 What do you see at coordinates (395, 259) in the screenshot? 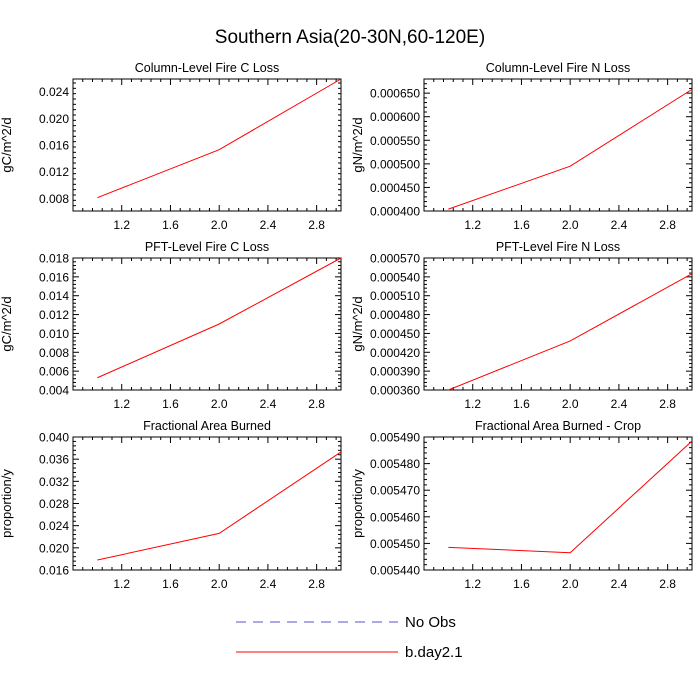
I see `y-tick-label: 0.000570` at bounding box center [395, 259].